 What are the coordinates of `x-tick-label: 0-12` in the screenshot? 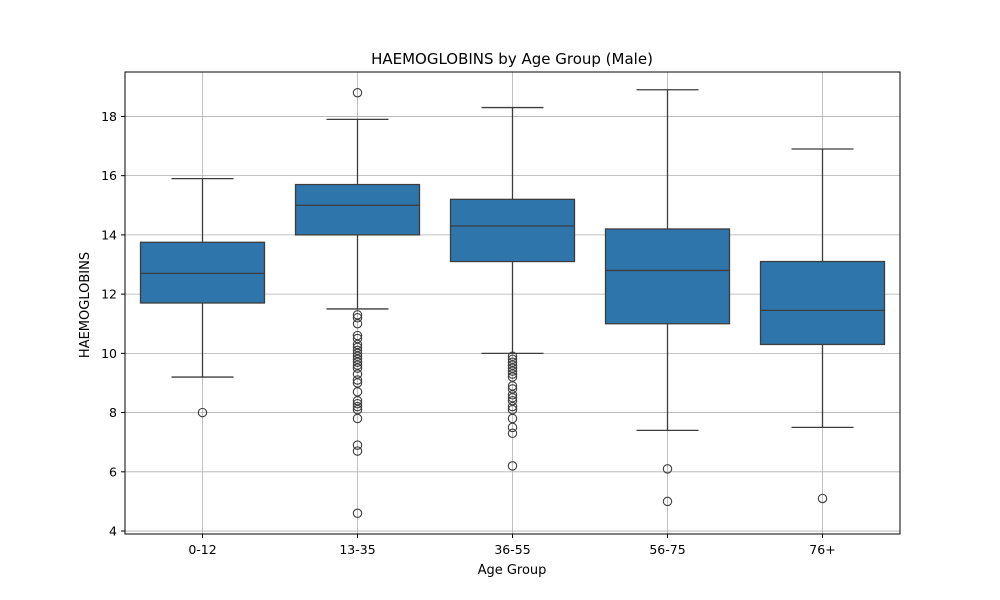 It's located at (202, 549).